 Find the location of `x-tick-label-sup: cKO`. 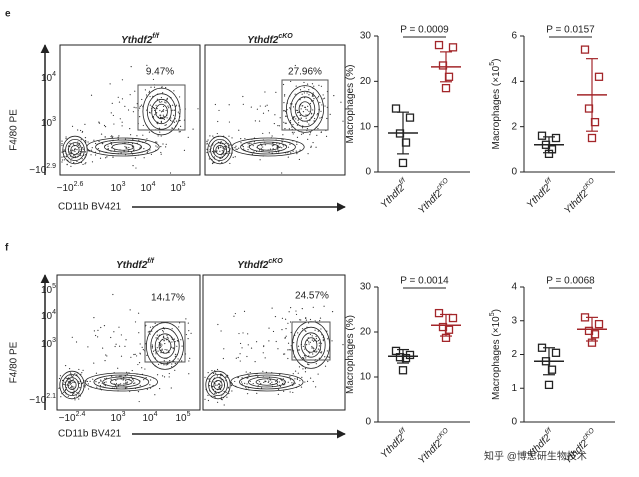

x-tick-label-sup: cKO is located at coordinates (442, 434).